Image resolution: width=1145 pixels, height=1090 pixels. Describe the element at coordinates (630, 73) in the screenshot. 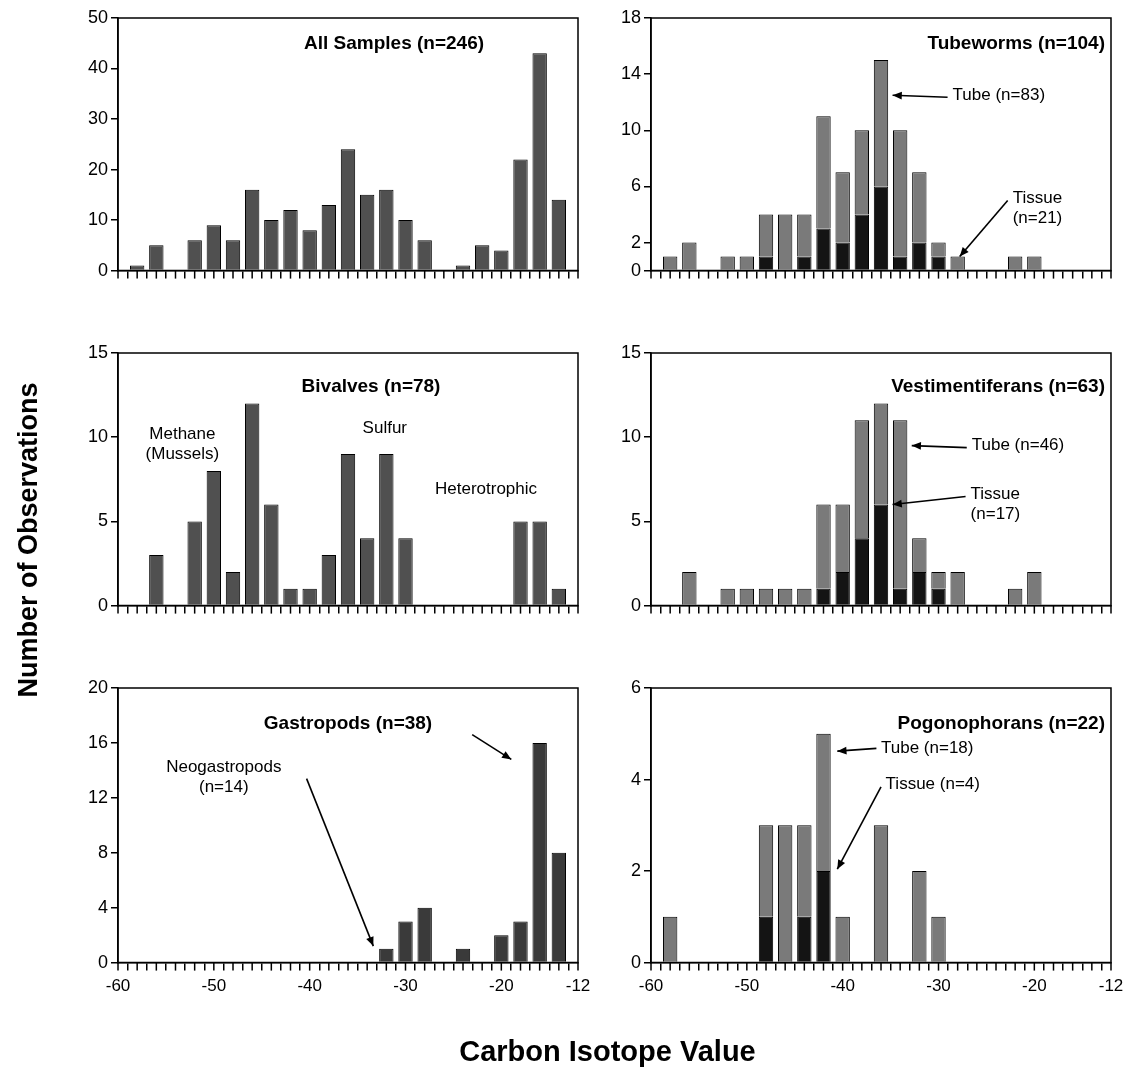

I see `y-tick-label: 14` at that location.